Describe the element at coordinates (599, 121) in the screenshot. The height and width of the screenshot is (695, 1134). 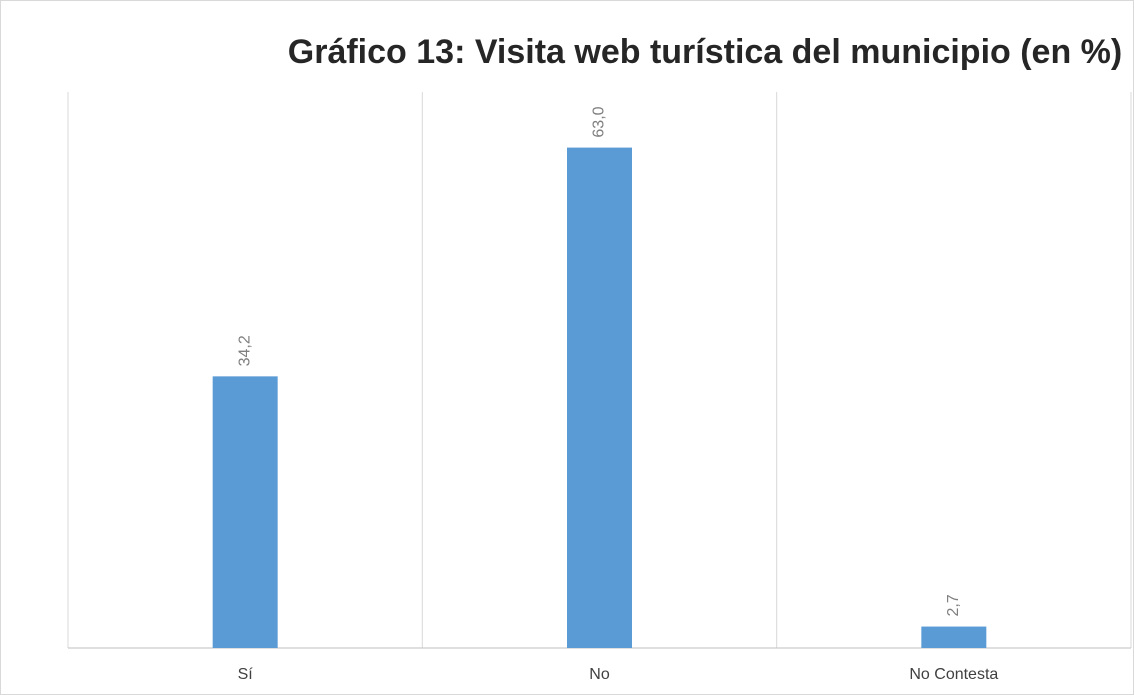
I see `value-label: 63,0` at that location.